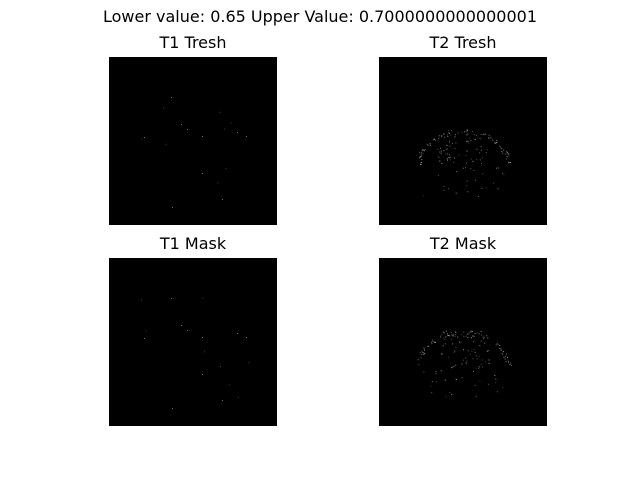 The image size is (640, 480). What do you see at coordinates (193, 141) in the screenshot?
I see `t1-thresh-image` at bounding box center [193, 141].